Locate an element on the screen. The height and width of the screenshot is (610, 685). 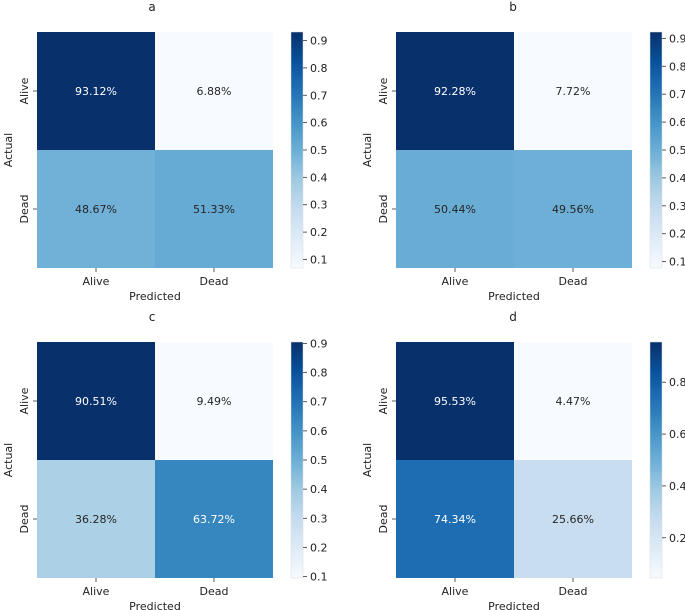
cell-value-label: 74.34% is located at coordinates (455, 519).